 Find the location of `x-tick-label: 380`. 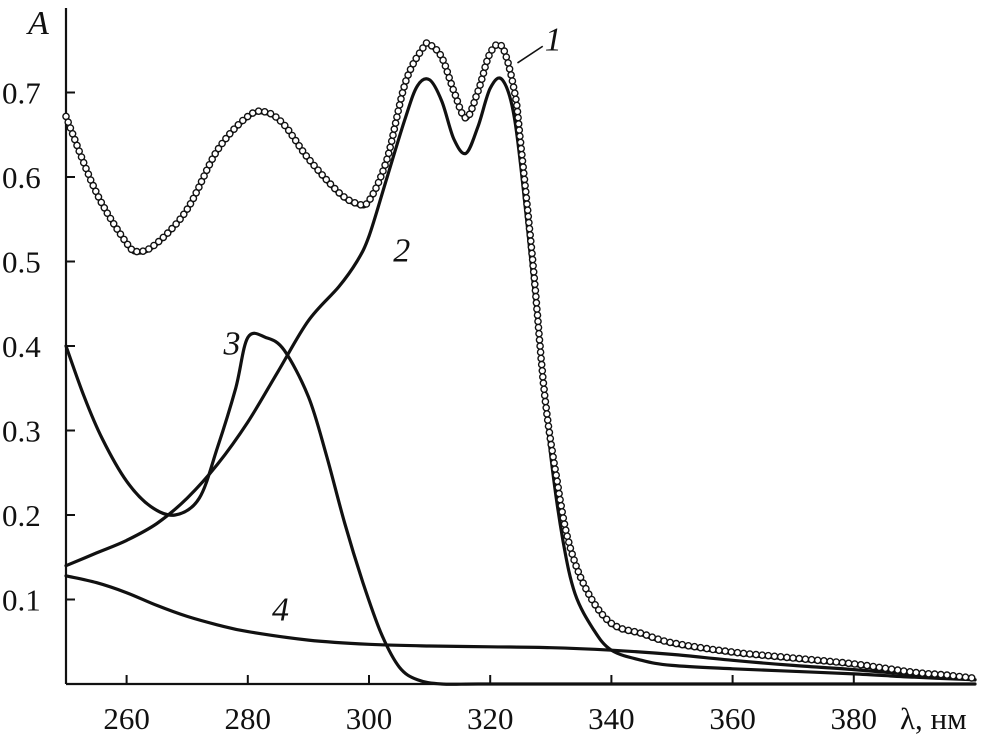

x-tick-label: 380 is located at coordinates (854, 718).